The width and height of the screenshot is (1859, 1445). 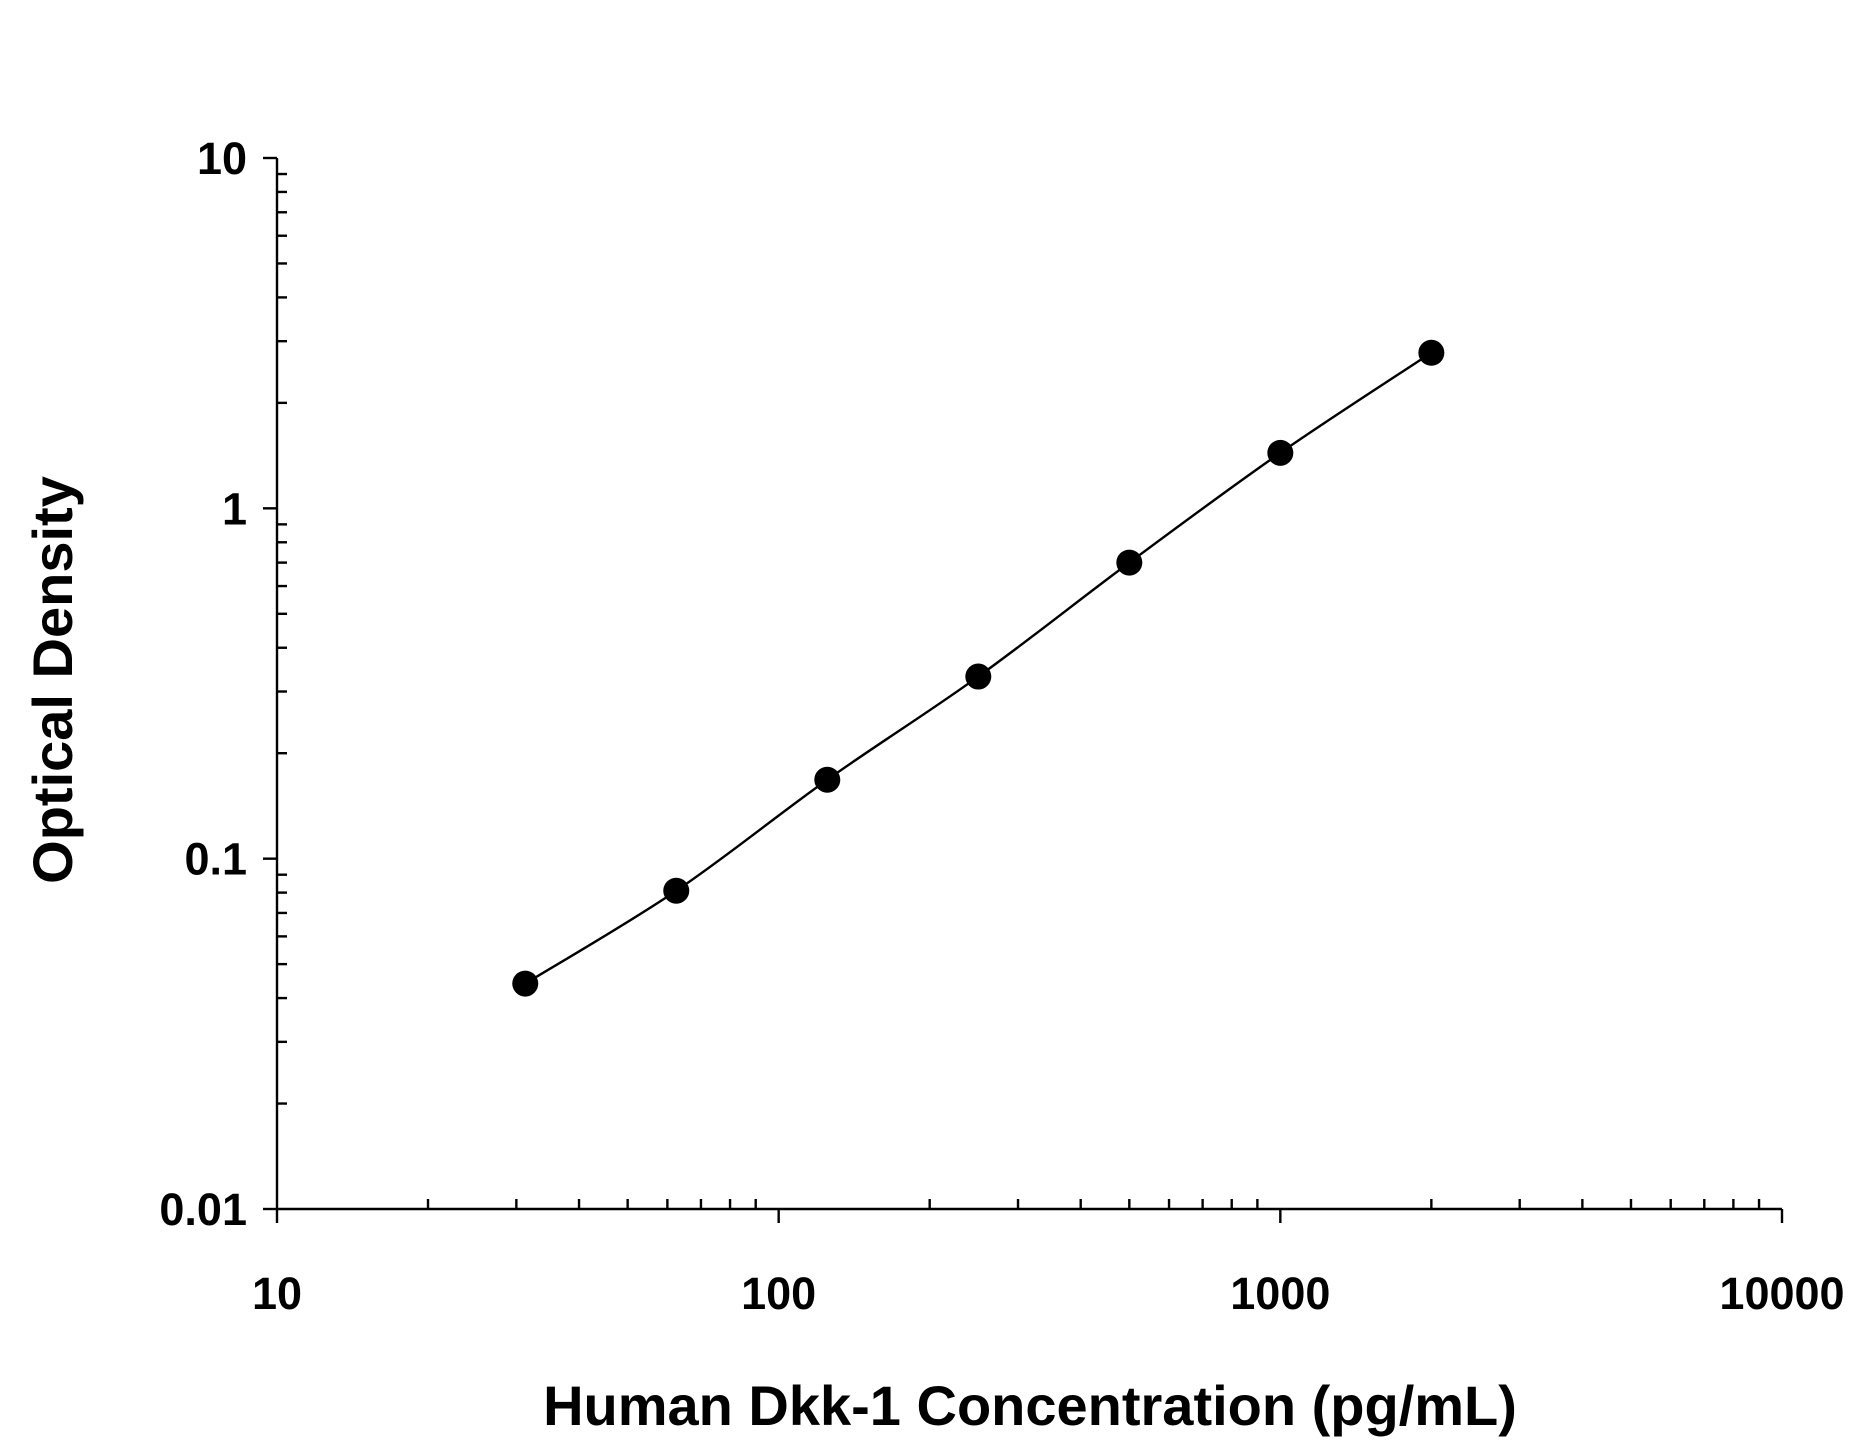 I want to click on y-tick-label: 1, so click(x=234, y=508).